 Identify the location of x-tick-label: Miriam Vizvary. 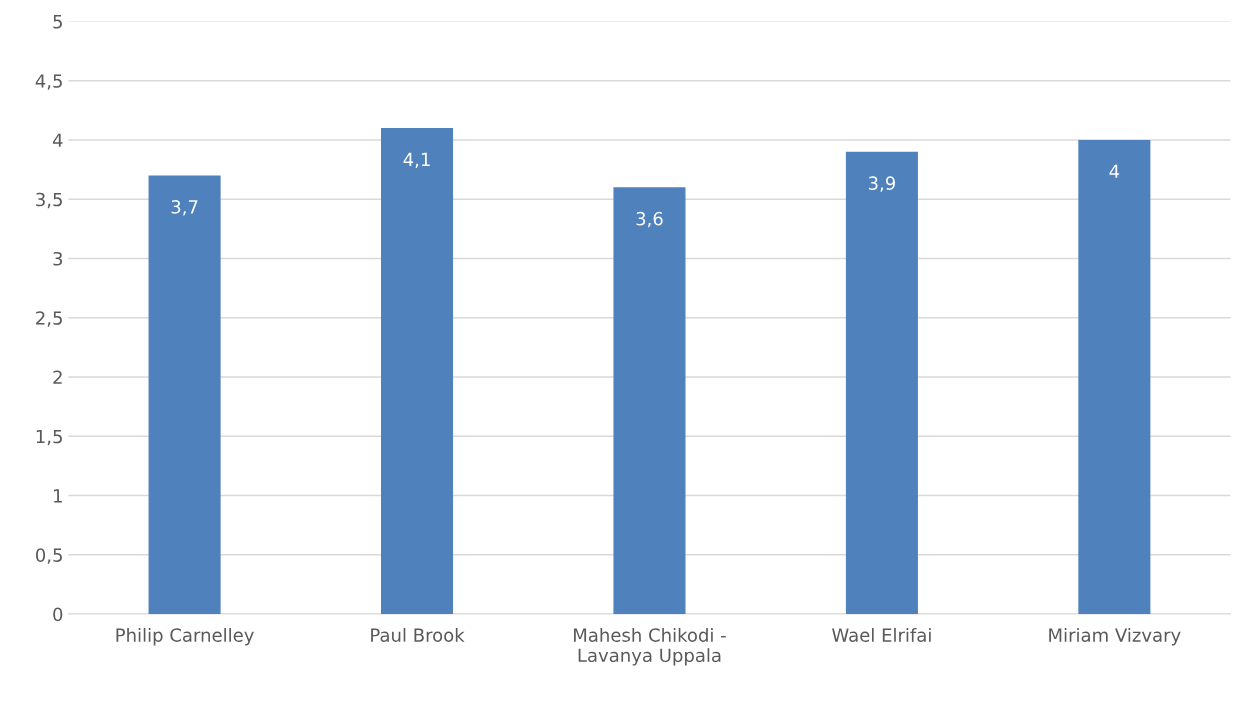
(1115, 636).